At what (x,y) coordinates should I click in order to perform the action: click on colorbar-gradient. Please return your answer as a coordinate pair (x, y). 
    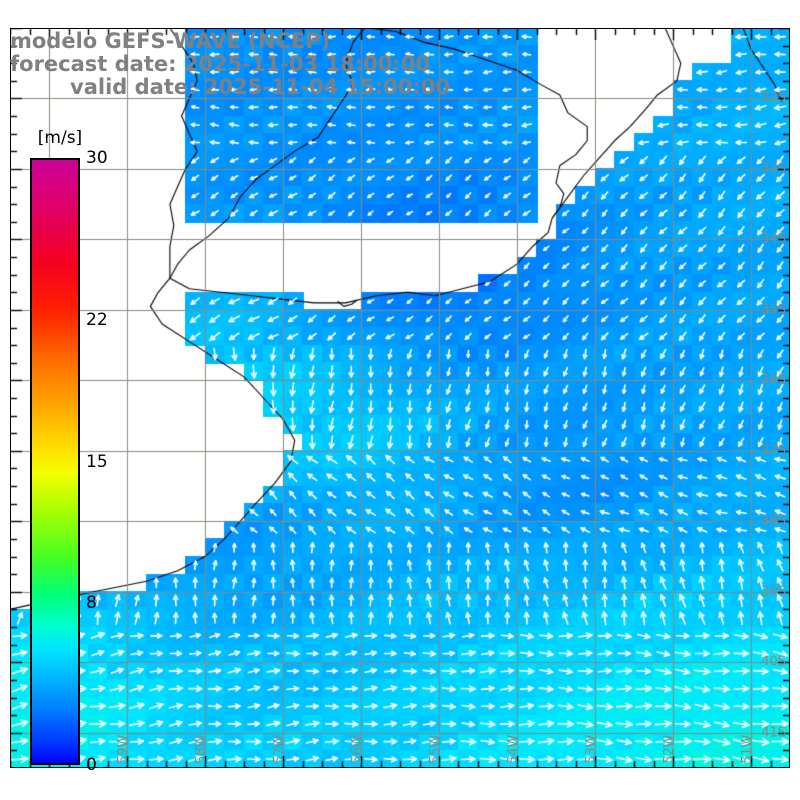
    Looking at the image, I should click on (55, 461).